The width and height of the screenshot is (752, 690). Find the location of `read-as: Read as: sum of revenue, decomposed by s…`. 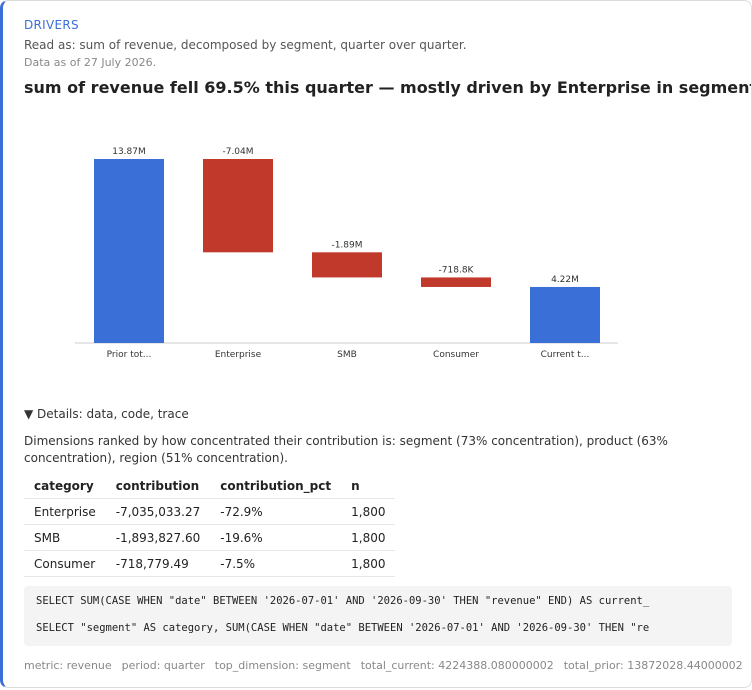

read-as: Read as: sum of revenue, decomposed by s… is located at coordinates (245, 45).